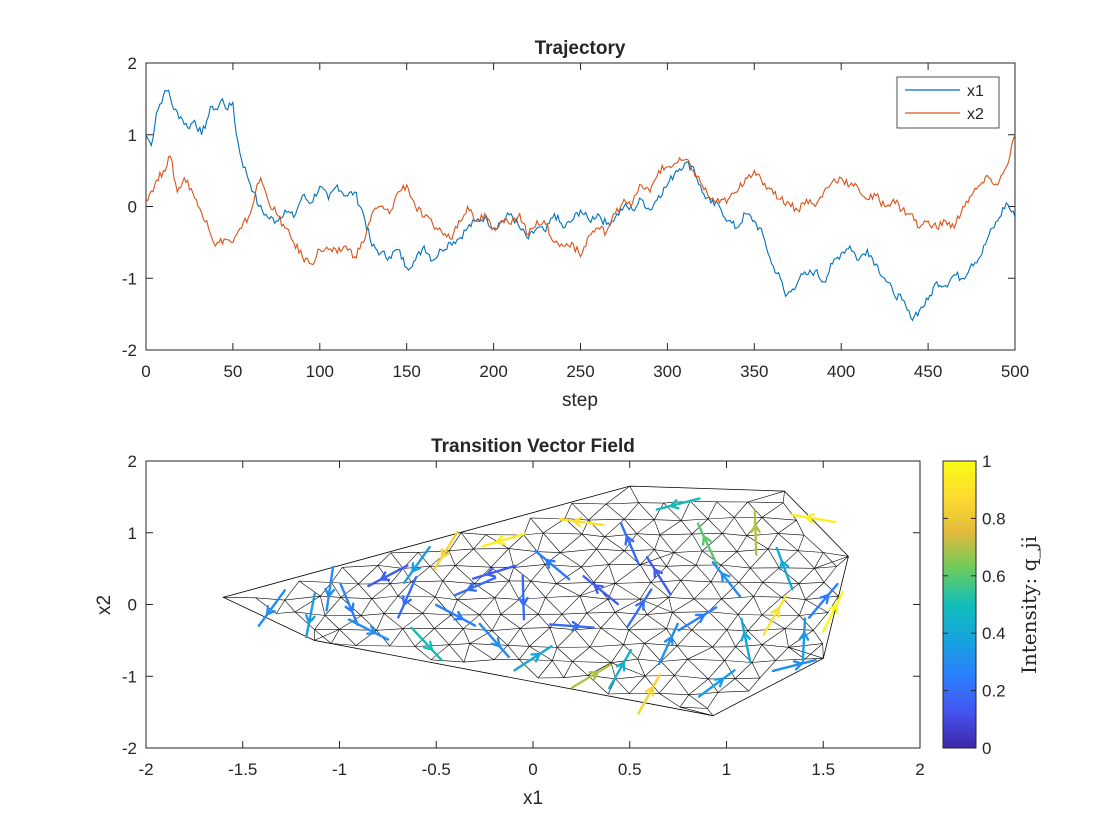 This screenshot has height=840, width=1120. What do you see at coordinates (533, 446) in the screenshot?
I see `vector-field-title: Transition Vector Field` at bounding box center [533, 446].